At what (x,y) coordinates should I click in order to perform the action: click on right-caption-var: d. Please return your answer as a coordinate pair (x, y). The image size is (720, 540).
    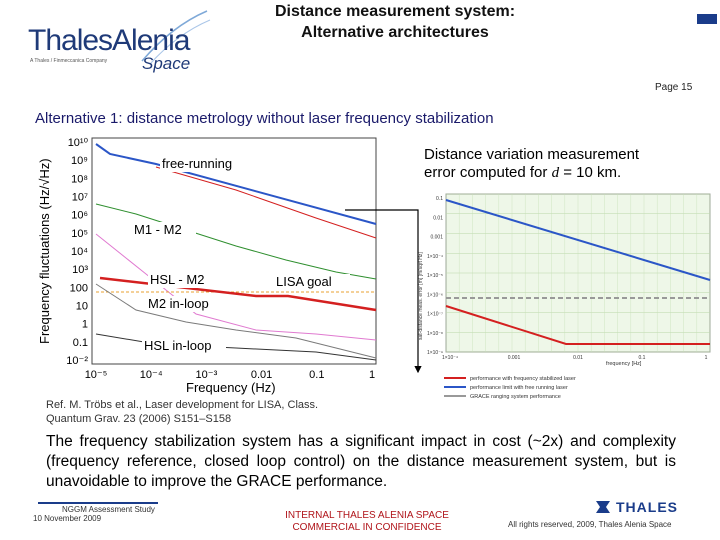
    Looking at the image, I should click on (555, 173).